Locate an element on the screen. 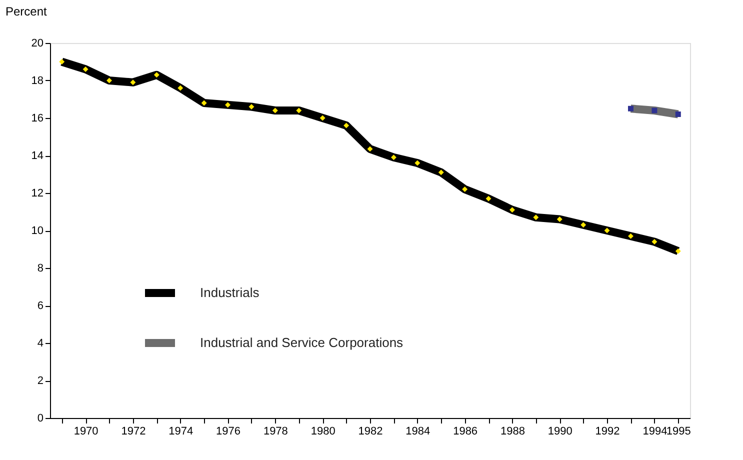  x-tick-label: 1974 is located at coordinates (181, 432).